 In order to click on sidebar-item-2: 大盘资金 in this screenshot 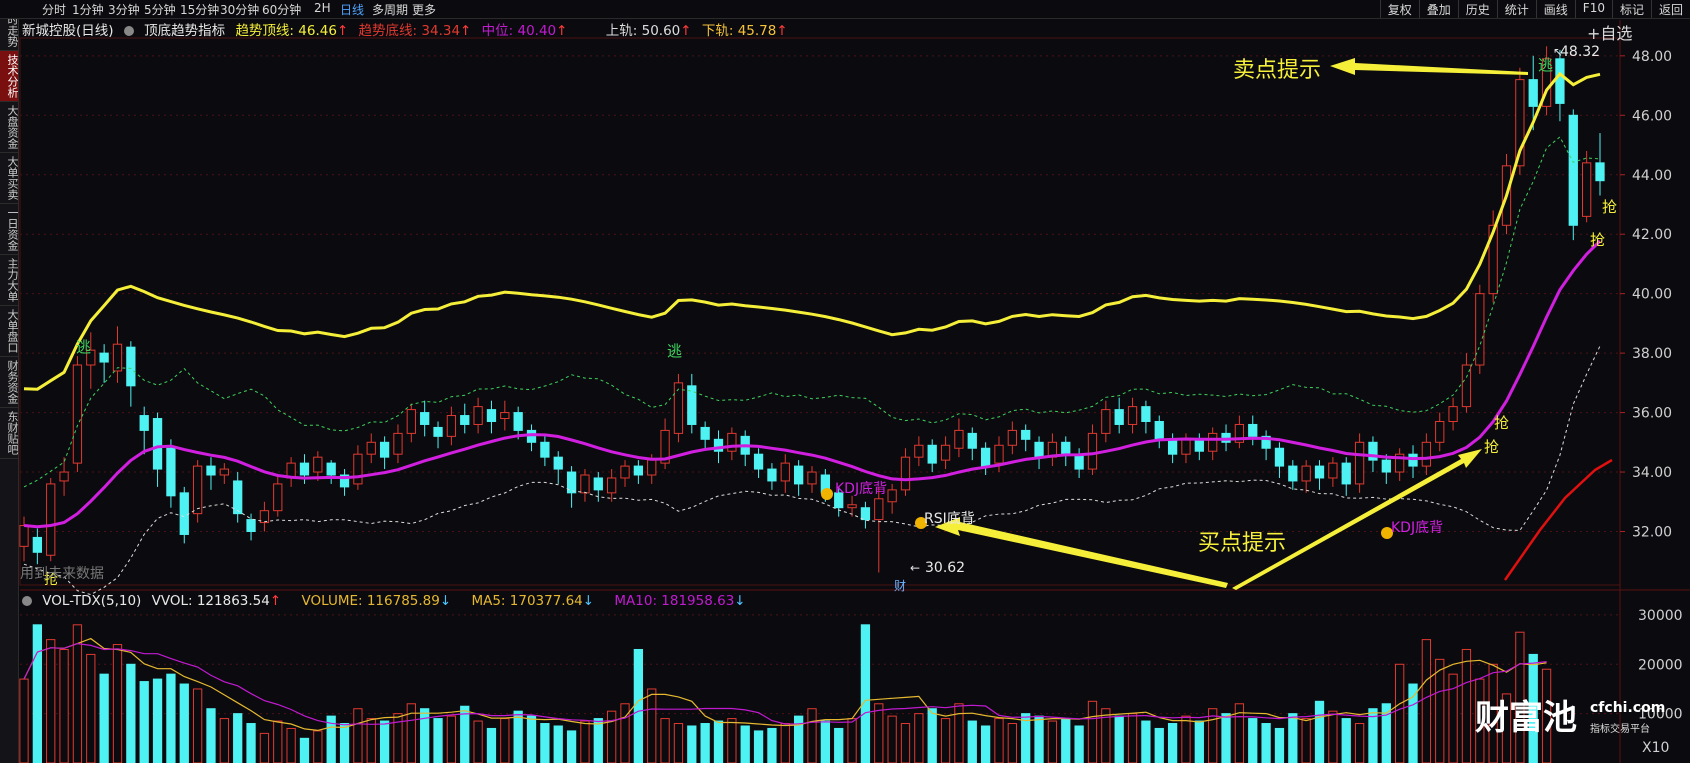, I will do `click(9, 127)`.